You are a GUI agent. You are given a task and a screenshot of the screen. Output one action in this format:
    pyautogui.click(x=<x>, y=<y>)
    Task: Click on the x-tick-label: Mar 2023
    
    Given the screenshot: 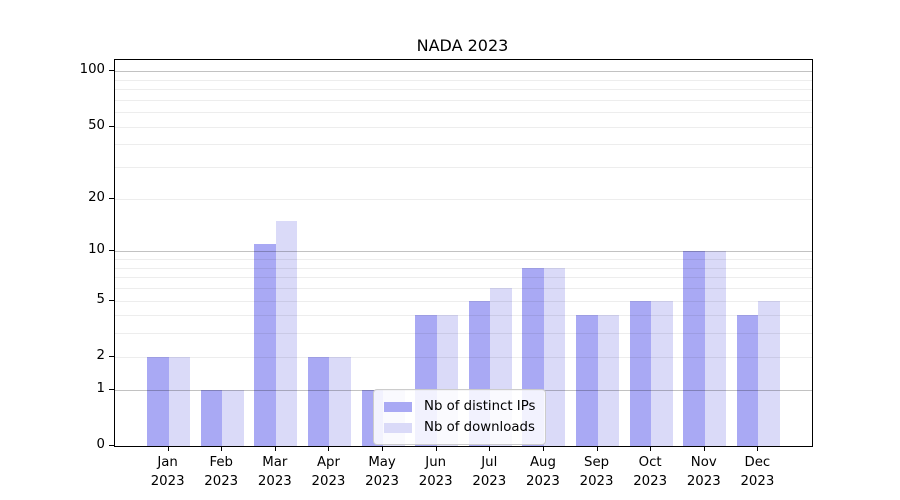 What is the action you would take?
    pyautogui.click(x=274, y=472)
    